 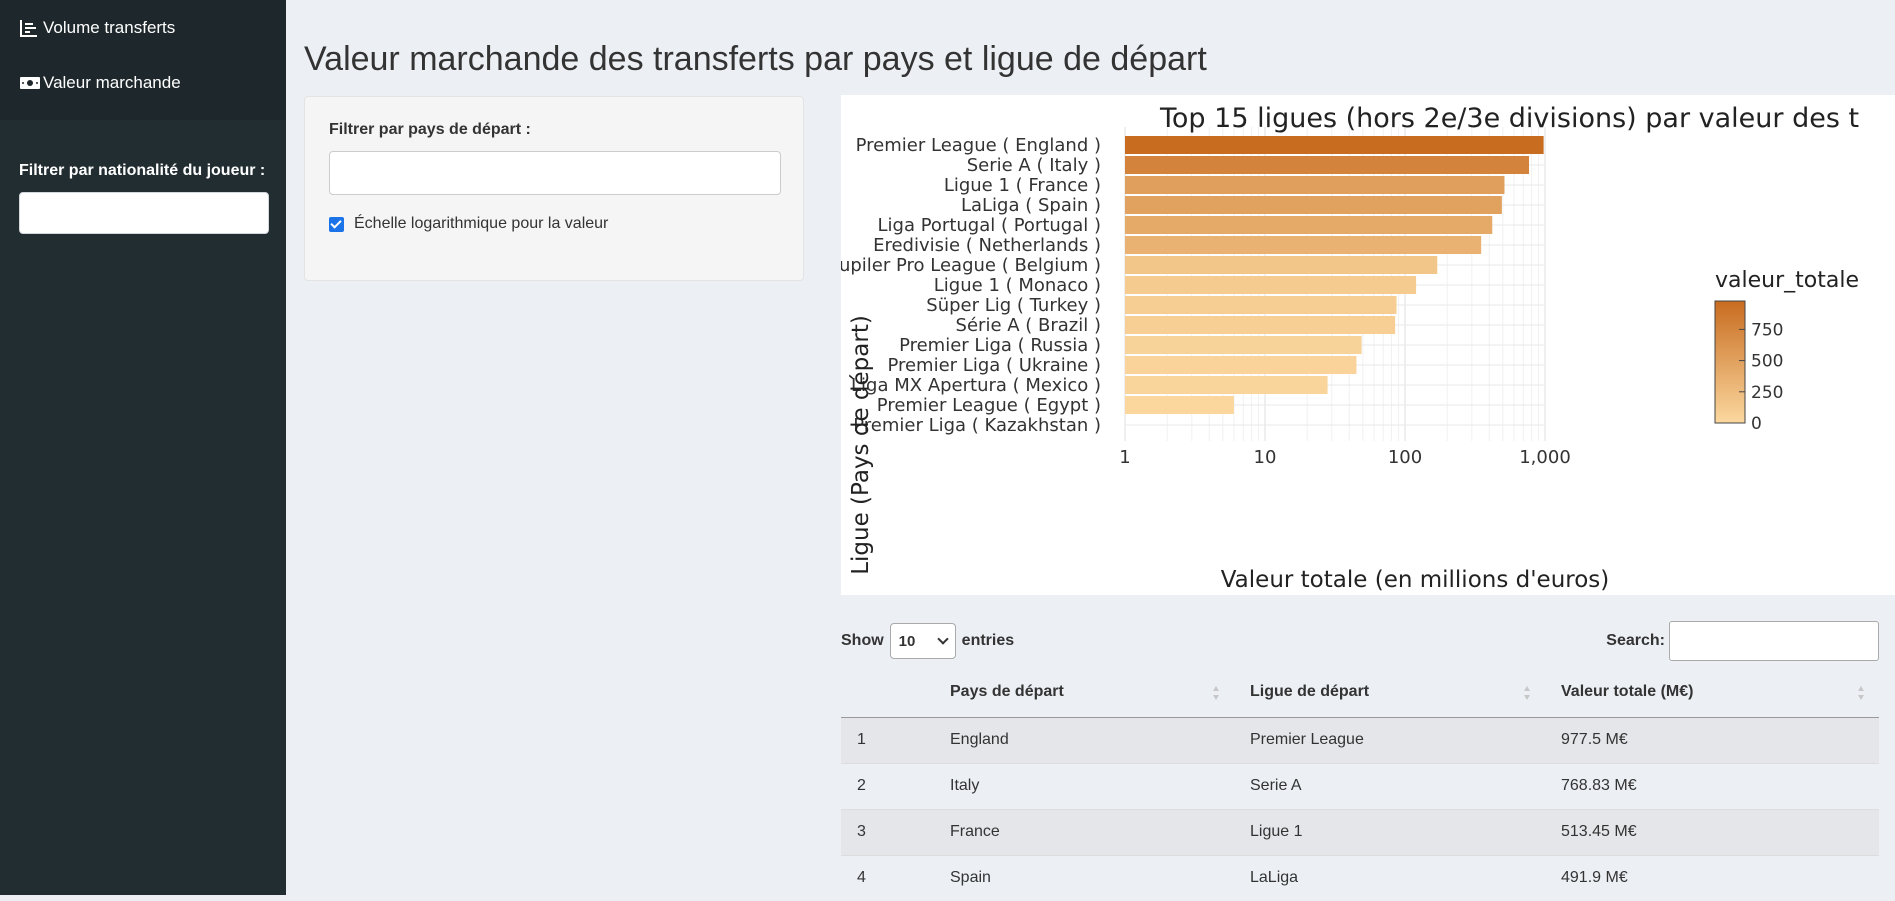 What do you see at coordinates (555, 173) in the screenshot?
I see `country-filter-input` at bounding box center [555, 173].